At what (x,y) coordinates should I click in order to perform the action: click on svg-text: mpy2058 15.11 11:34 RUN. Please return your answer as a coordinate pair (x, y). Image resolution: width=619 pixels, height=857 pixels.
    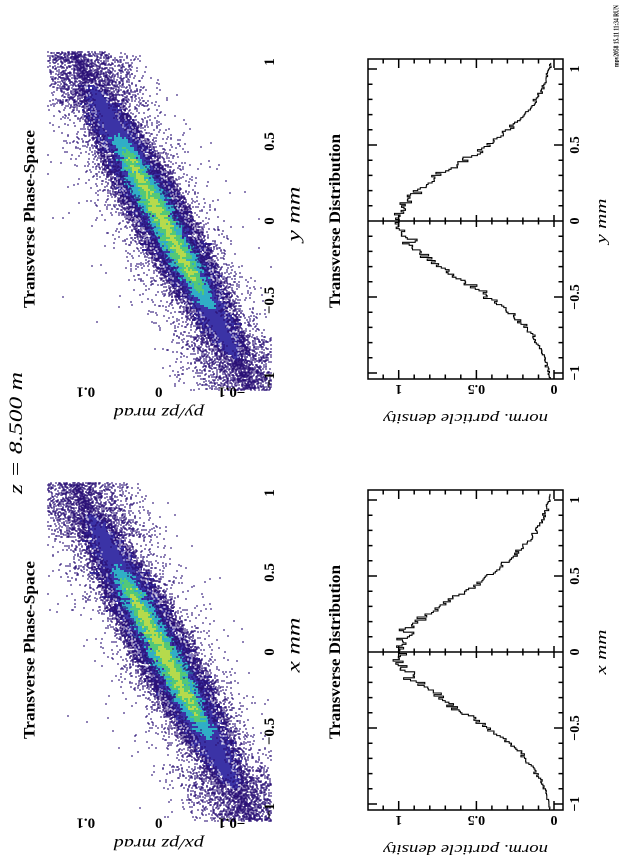
    Looking at the image, I should click on (615, 36).